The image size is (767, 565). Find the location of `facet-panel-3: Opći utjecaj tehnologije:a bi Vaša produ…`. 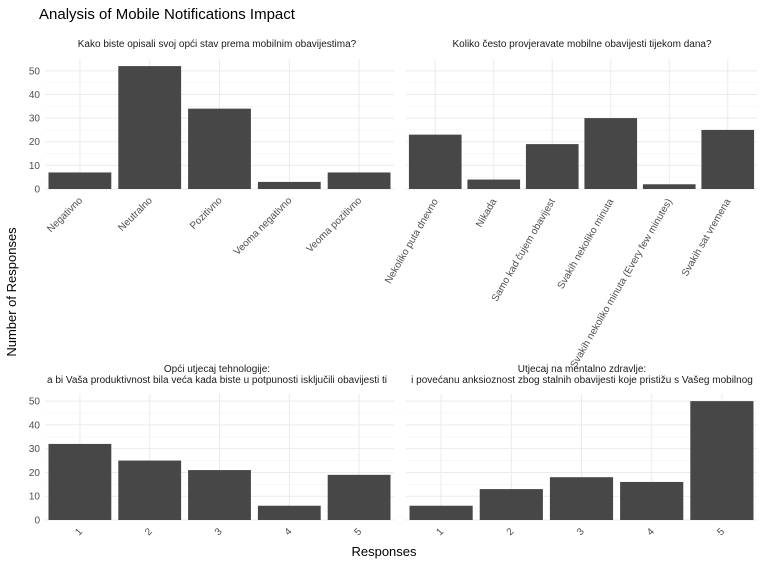

facet-panel-3: Opći utjecaj tehnologije:a bi Vaša produ… is located at coordinates (211, 451).